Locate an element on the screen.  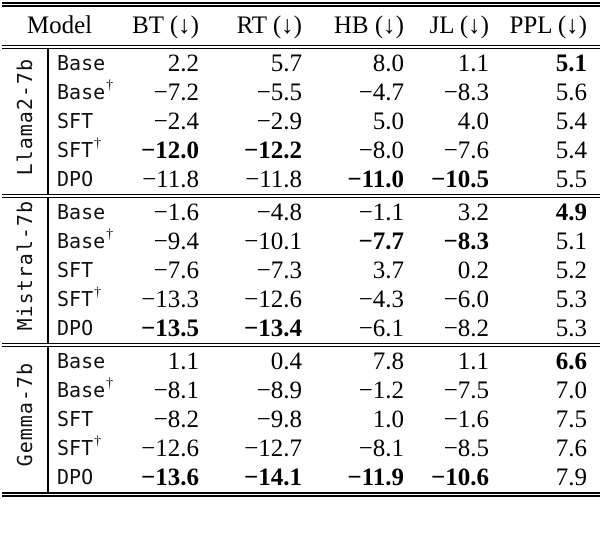
metric-value: −10.6 is located at coordinates (460, 477).